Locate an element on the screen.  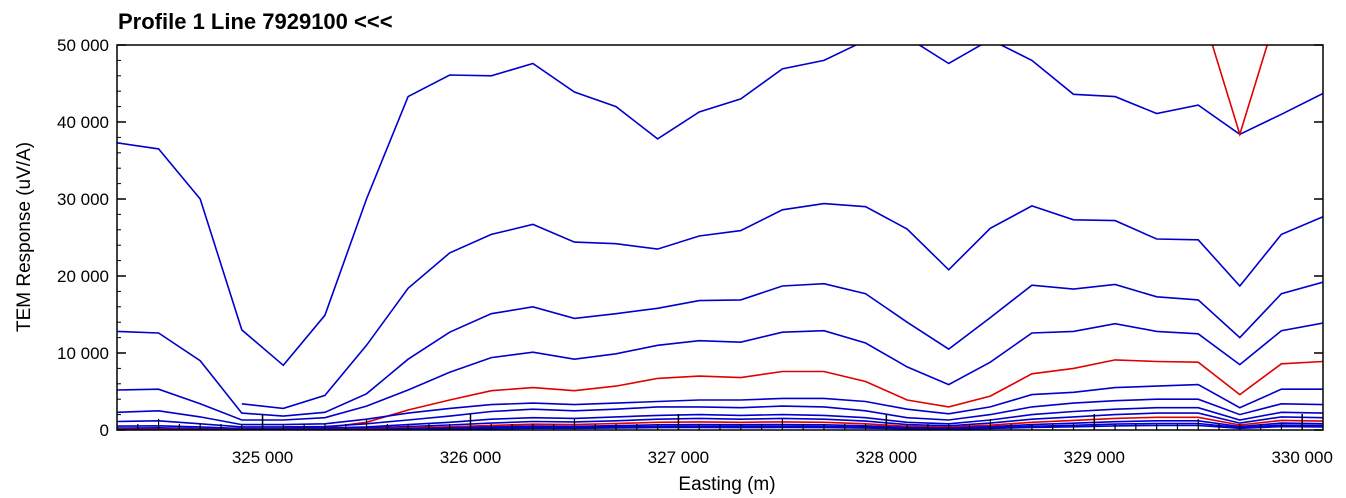
x-axis-label: Easting (m) is located at coordinates (726, 484).